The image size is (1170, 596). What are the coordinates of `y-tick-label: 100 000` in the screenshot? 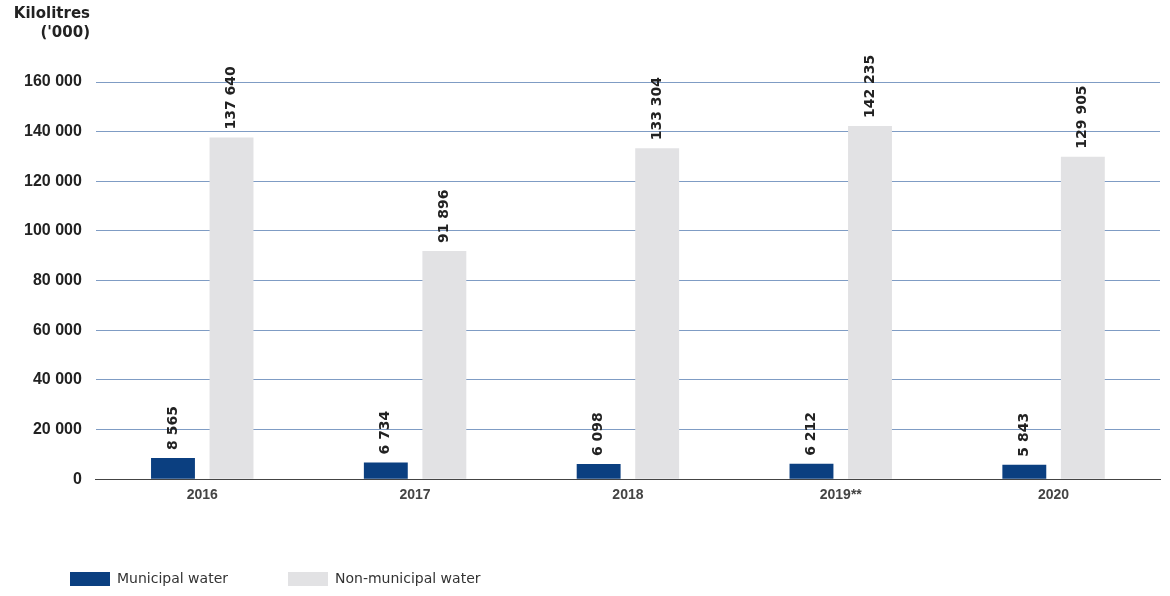 It's located at (52, 230).